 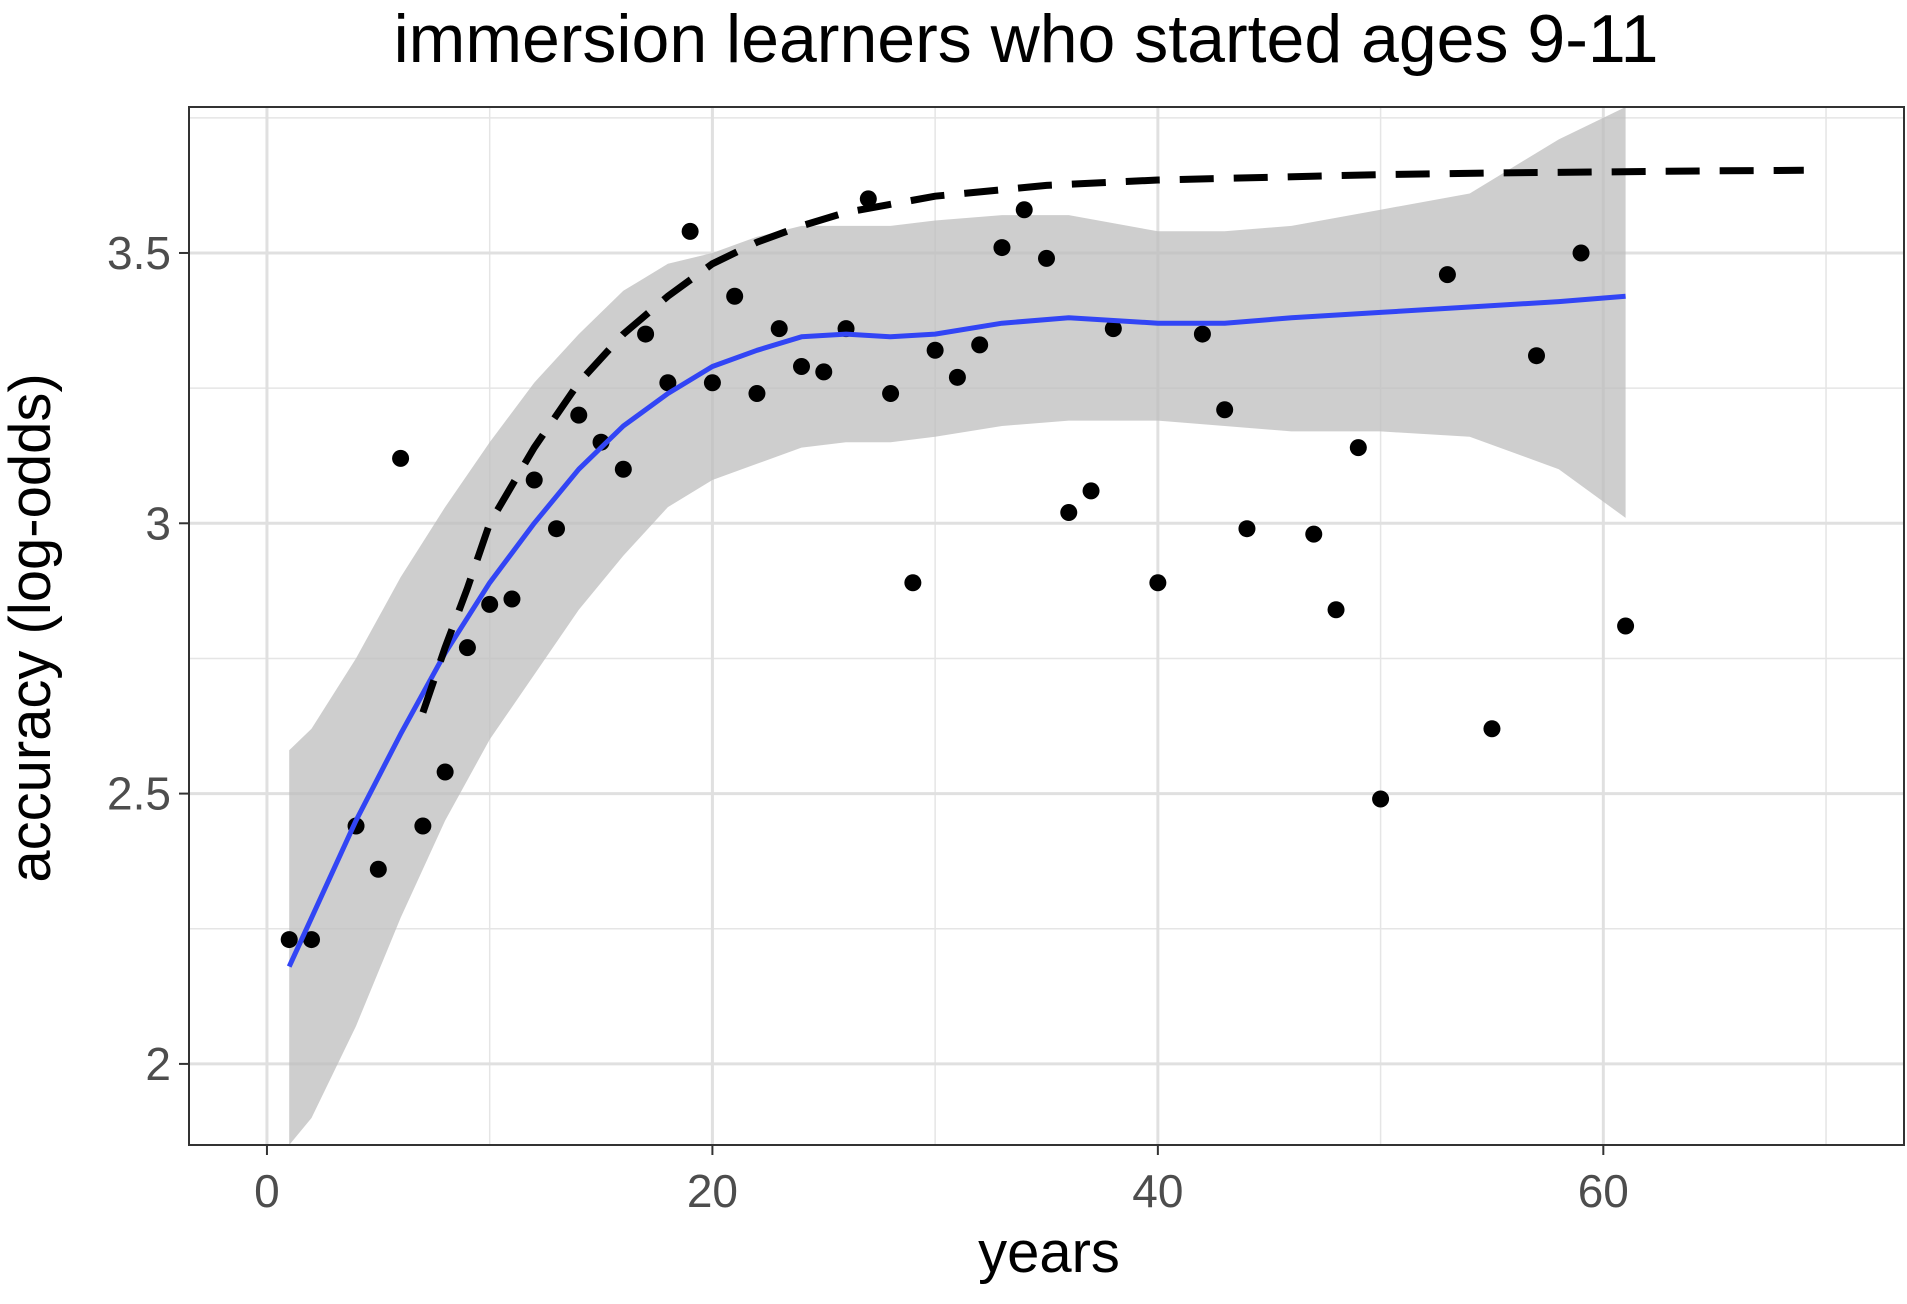 What do you see at coordinates (158, 523) in the screenshot?
I see `y-tick-label: 3` at bounding box center [158, 523].